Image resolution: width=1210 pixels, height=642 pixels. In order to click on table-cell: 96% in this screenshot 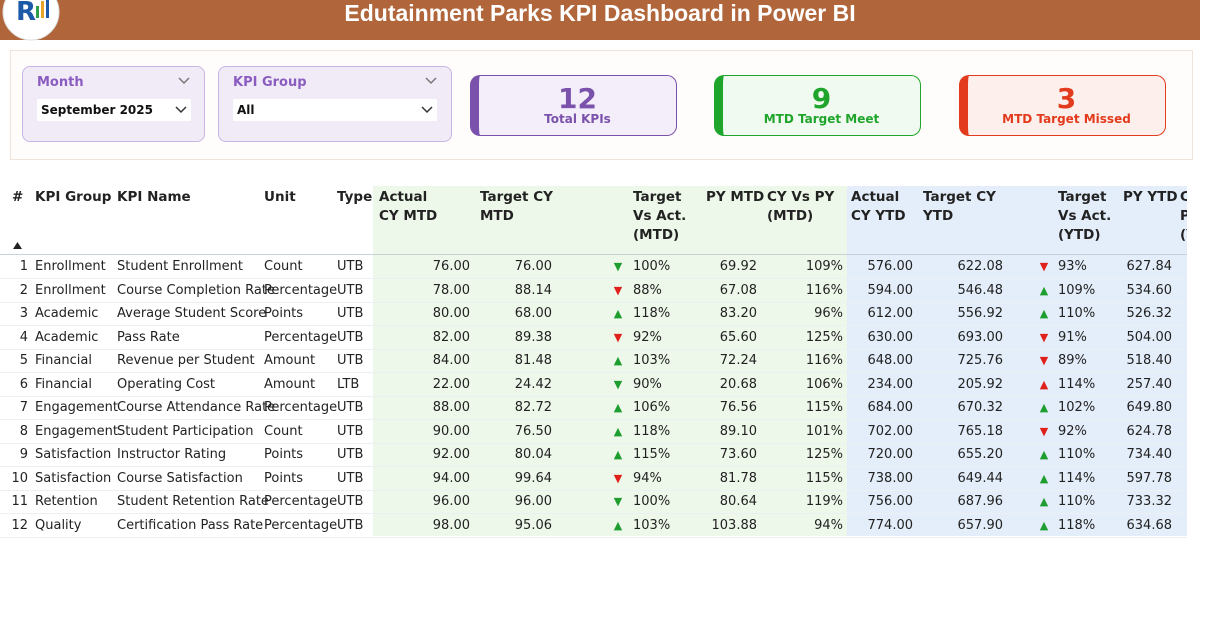, I will do `click(828, 313)`.